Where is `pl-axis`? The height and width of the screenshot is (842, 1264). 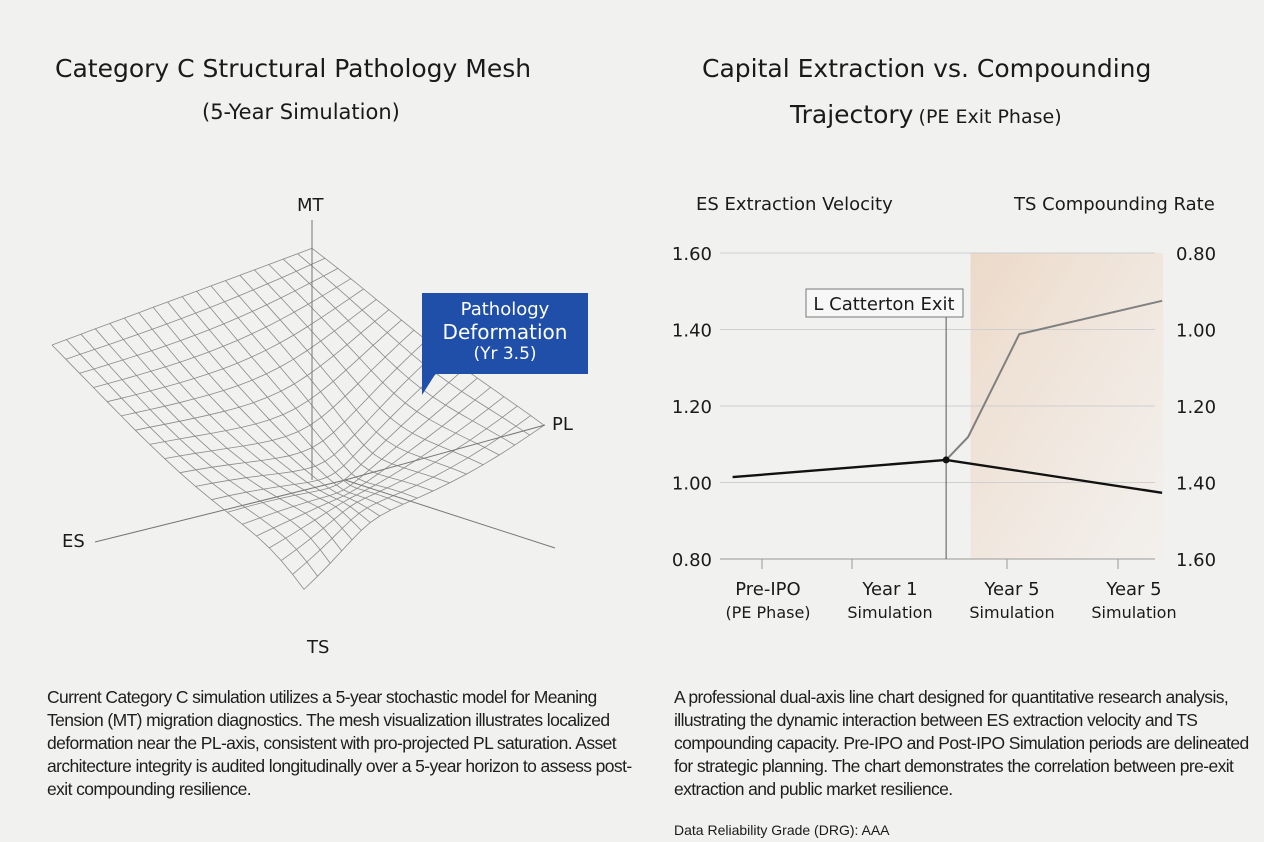 pl-axis is located at coordinates (445, 452).